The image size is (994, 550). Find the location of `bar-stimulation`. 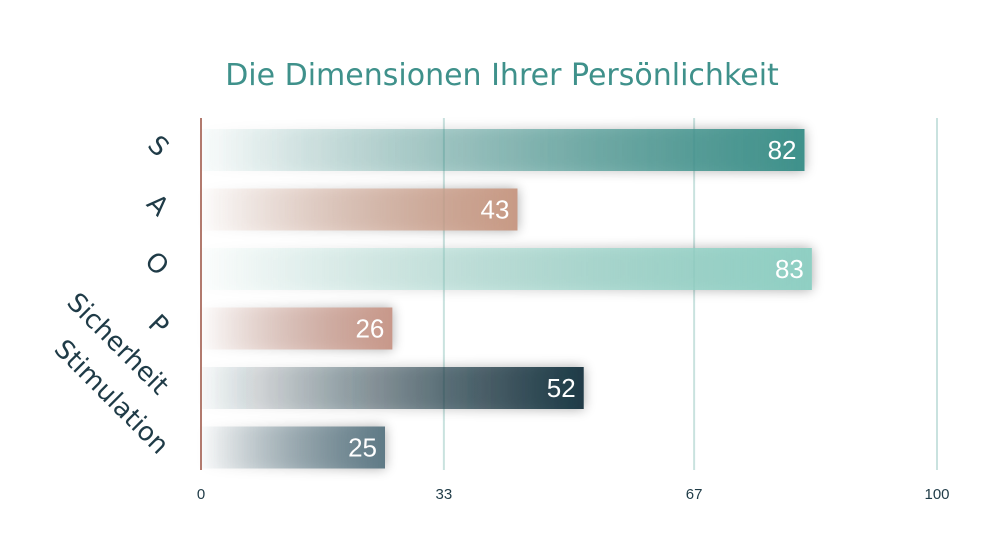

bar-stimulation is located at coordinates (293, 447).